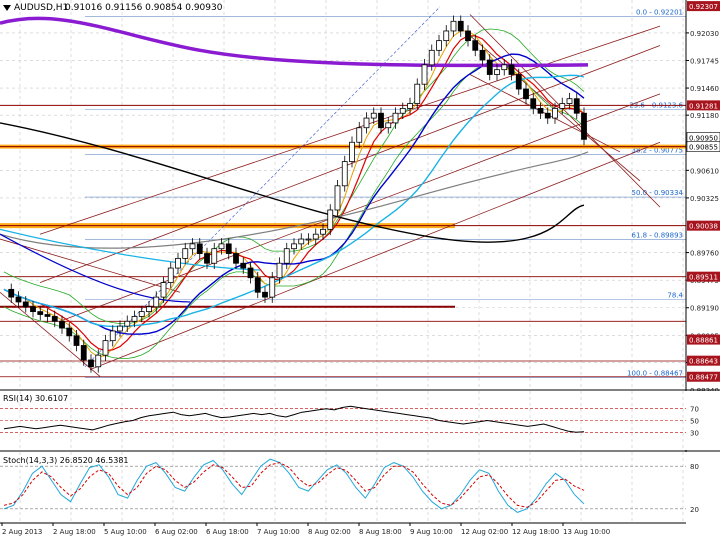 The width and height of the screenshot is (720, 542). I want to click on price-tick-label: 0.89760, so click(704, 254).